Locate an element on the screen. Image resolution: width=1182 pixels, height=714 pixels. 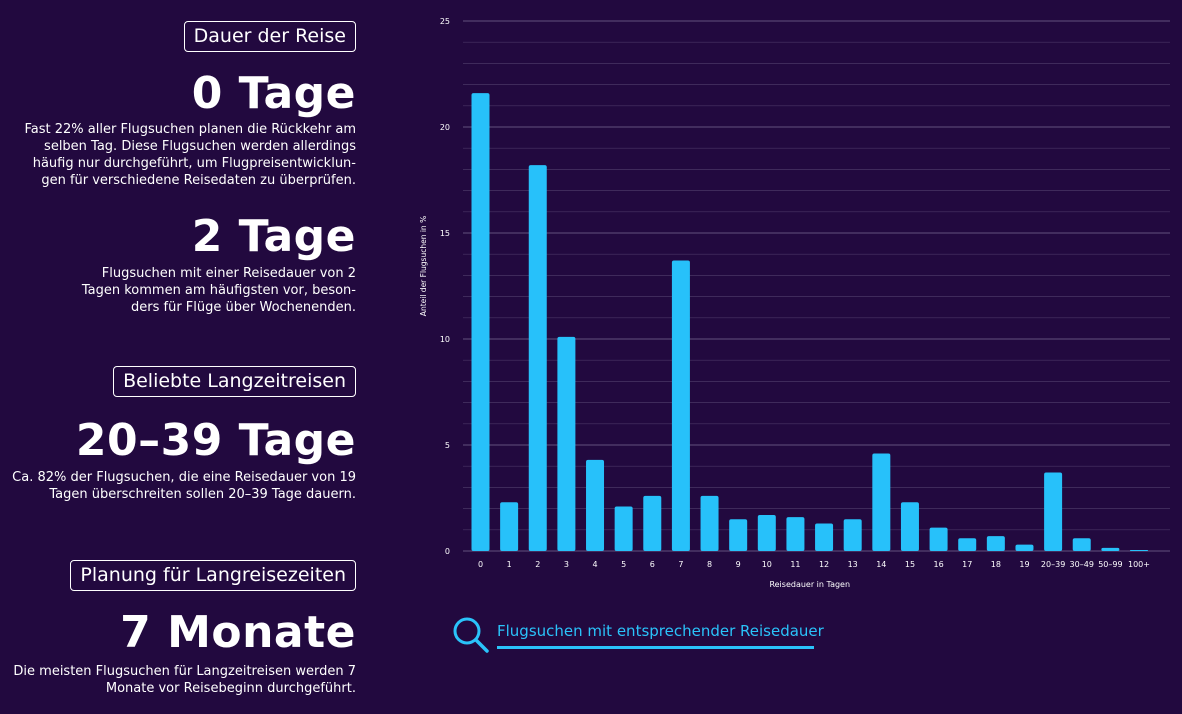
x-tick-label: 2 is located at coordinates (537, 564).